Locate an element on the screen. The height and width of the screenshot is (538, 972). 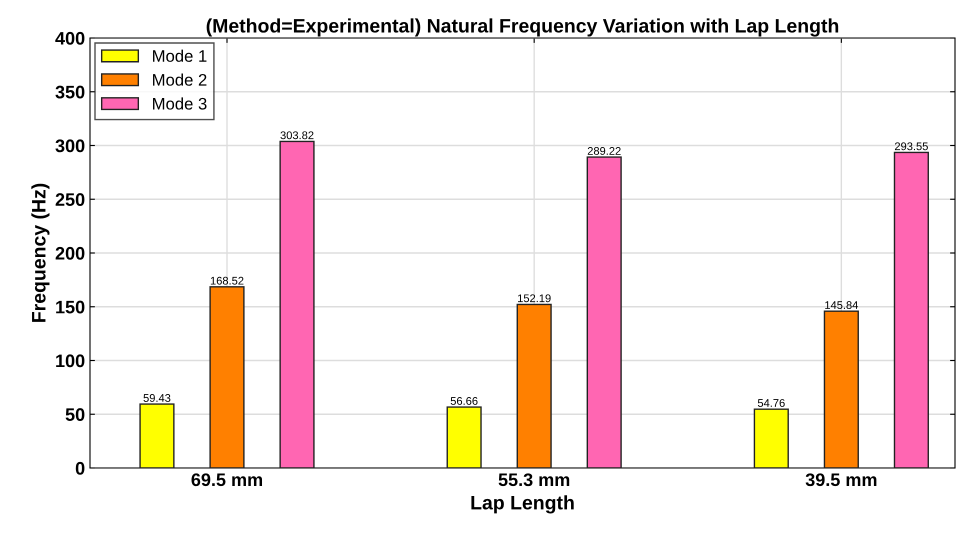
x-axis-title: Lap Length is located at coordinates (522, 504).